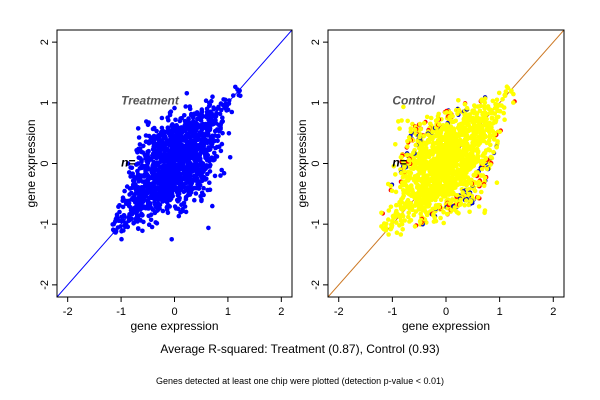 This screenshot has height=400, width=600. What do you see at coordinates (31, 163) in the screenshot?
I see `y-axis-label: gene expression` at bounding box center [31, 163].